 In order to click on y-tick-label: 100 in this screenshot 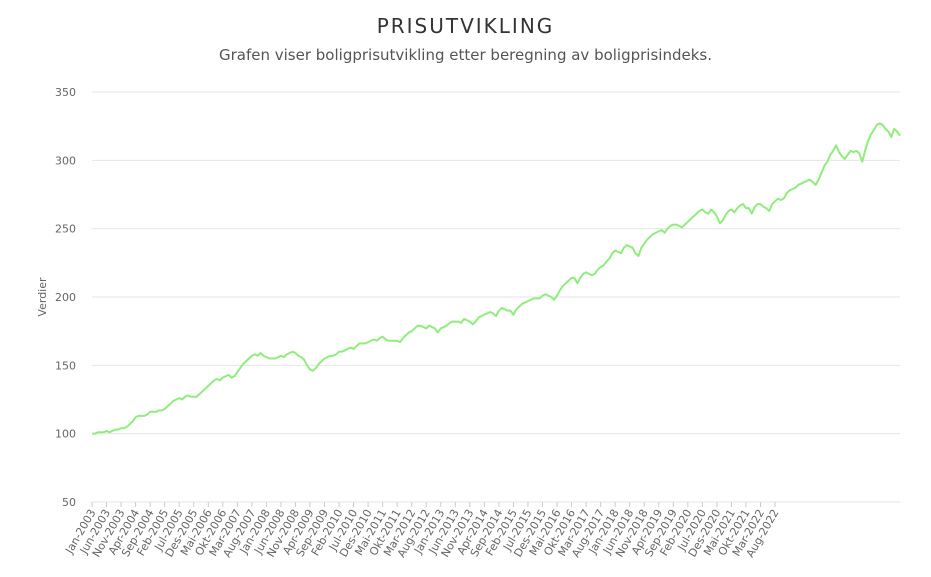, I will do `click(65, 434)`.